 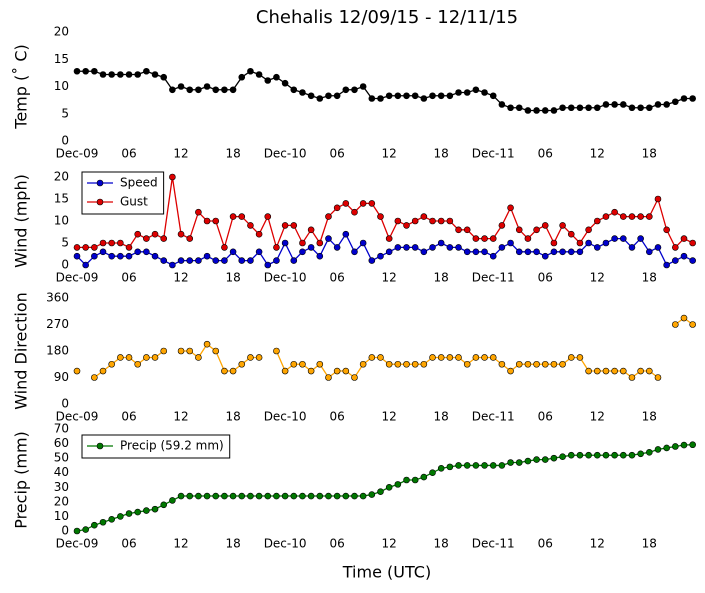 I want to click on x-tick-label: Dec-11, so click(x=493, y=544).